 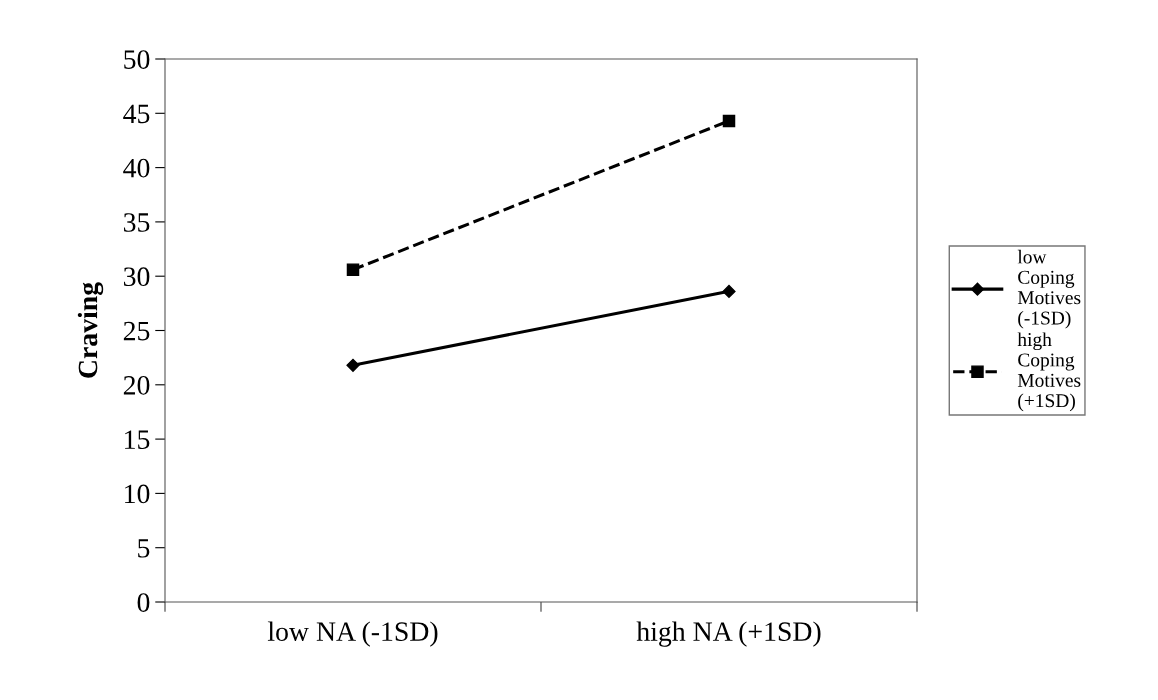 I want to click on y-tick-label: 50, so click(x=137, y=59).